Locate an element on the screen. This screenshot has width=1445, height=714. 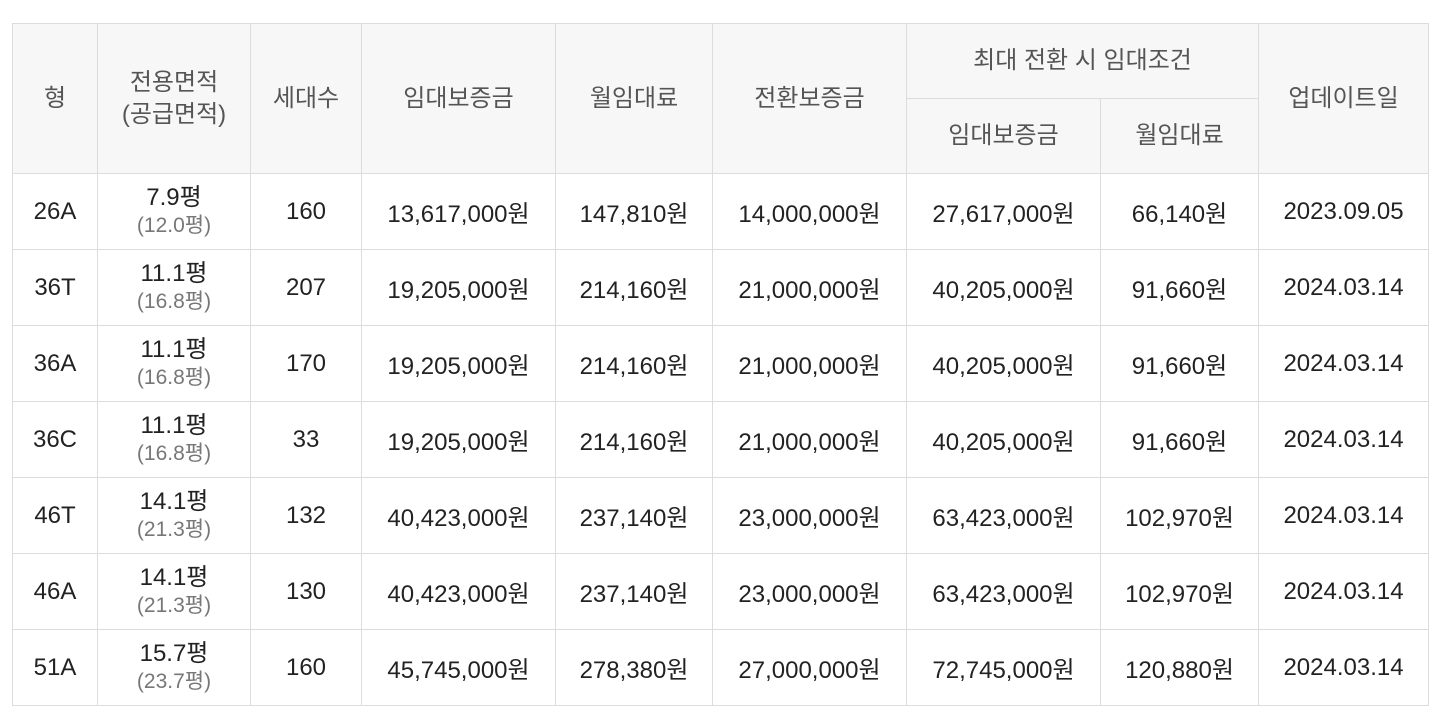
cell-max-monthly-rent: 120,880원 is located at coordinates (1179, 667).